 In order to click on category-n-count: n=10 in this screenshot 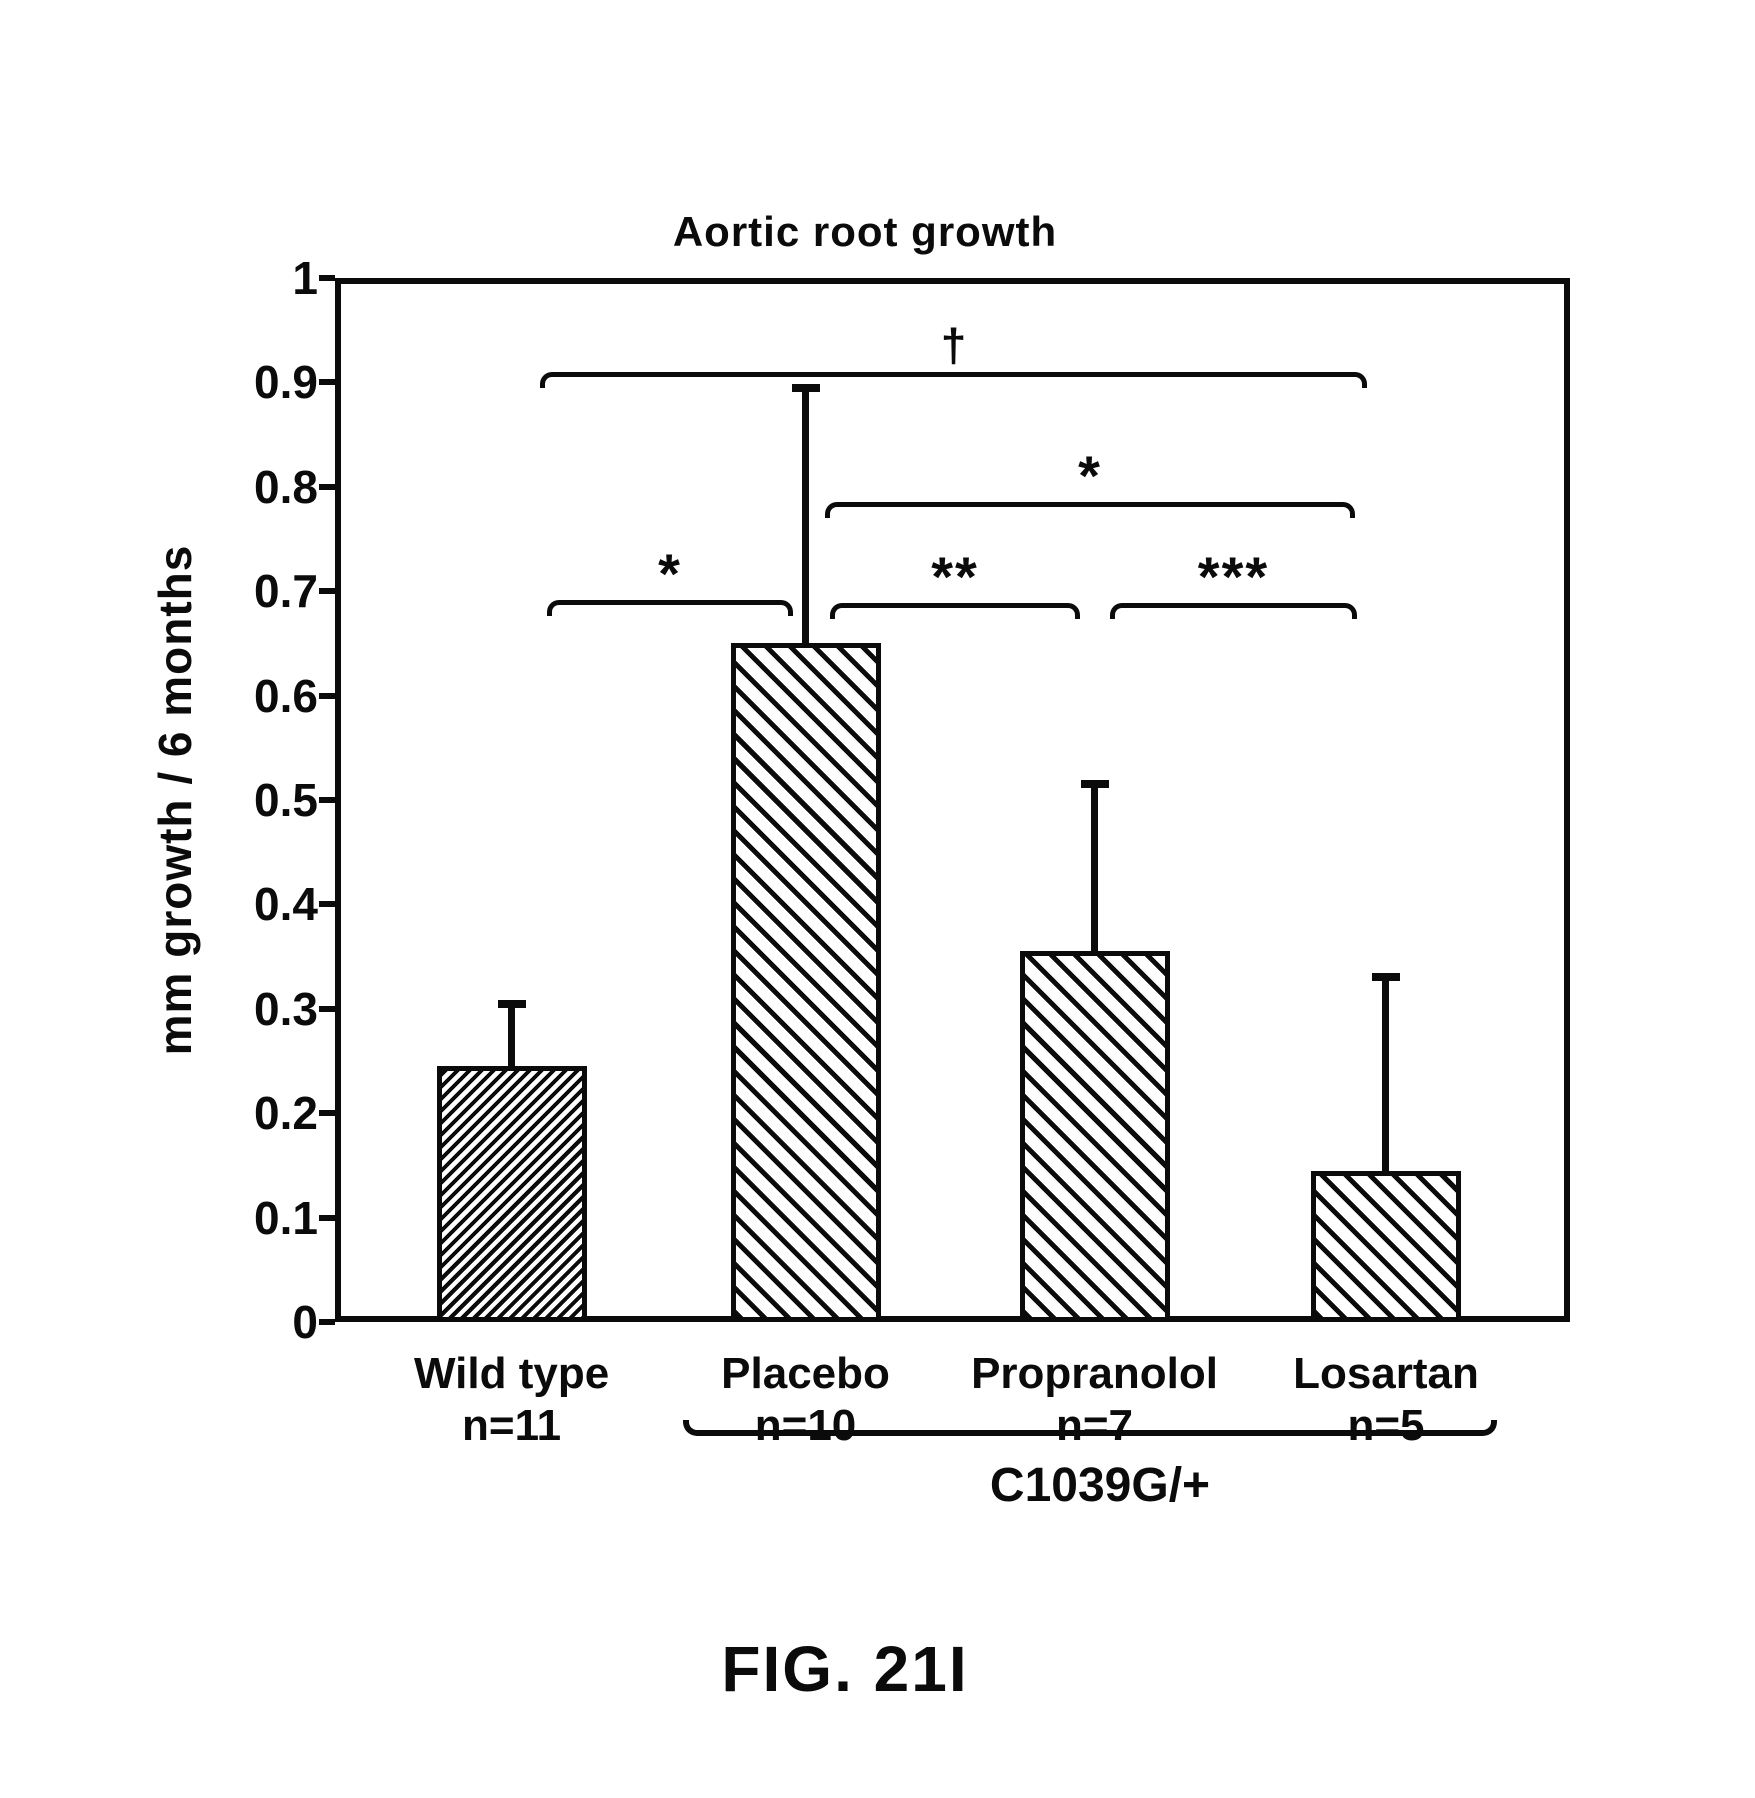, I will do `click(805, 1425)`.